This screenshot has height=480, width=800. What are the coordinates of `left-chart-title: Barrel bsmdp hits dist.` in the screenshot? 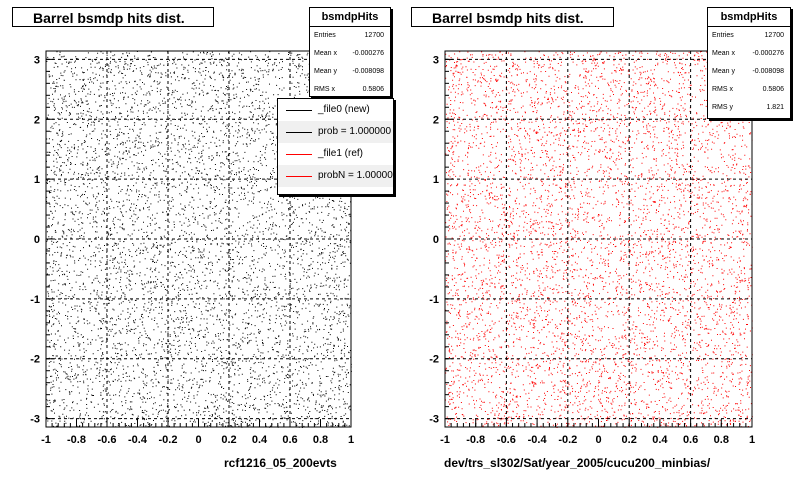 It's located at (113, 17).